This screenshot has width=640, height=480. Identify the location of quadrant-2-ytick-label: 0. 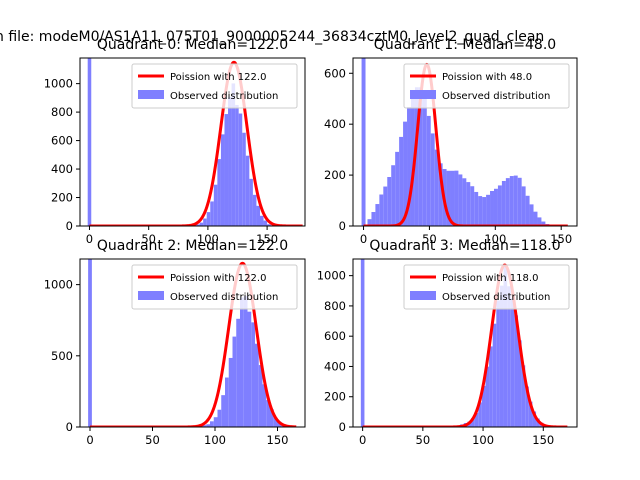
(69, 427).